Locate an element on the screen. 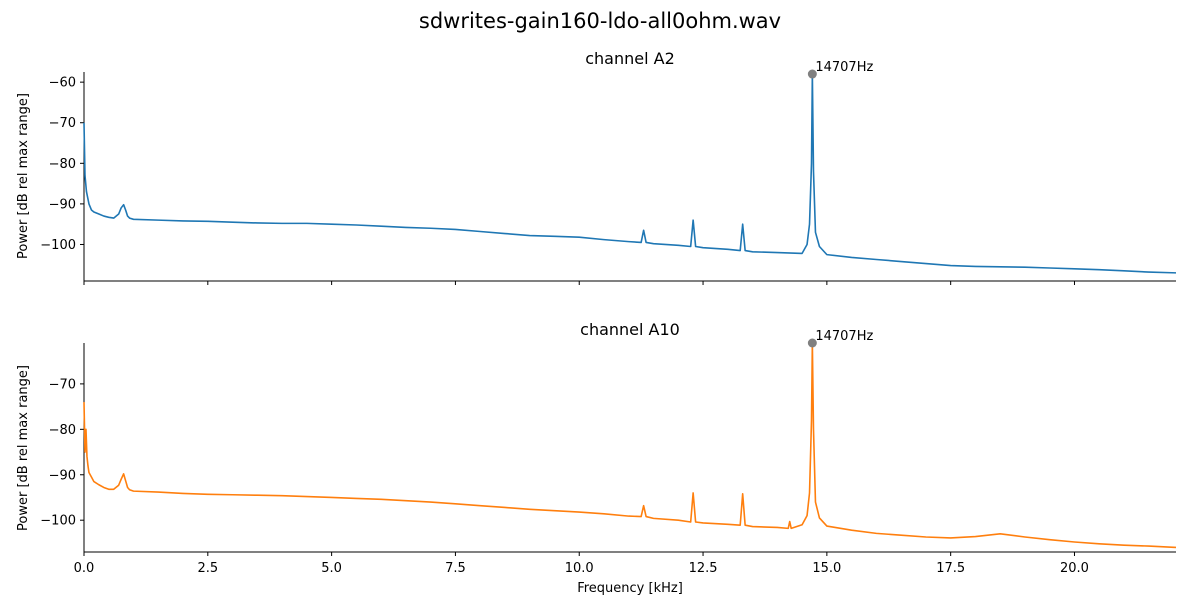  x-tick-label: 2.5 is located at coordinates (207, 568).